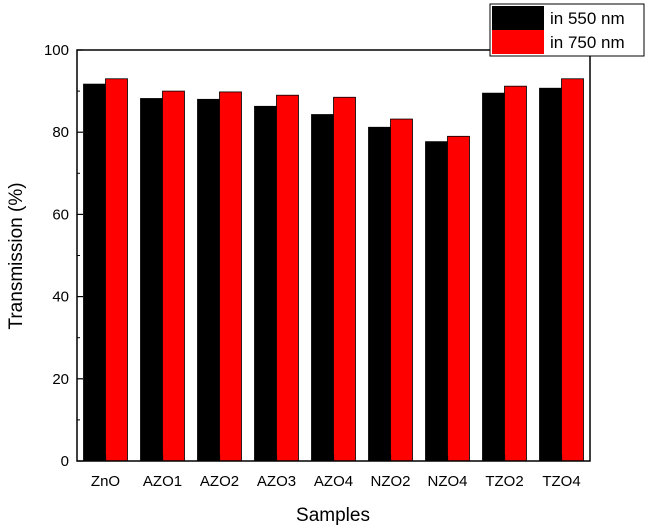 The width and height of the screenshot is (650, 530). Describe the element at coordinates (447, 481) in the screenshot. I see `x-tick-label: NZO4` at that location.